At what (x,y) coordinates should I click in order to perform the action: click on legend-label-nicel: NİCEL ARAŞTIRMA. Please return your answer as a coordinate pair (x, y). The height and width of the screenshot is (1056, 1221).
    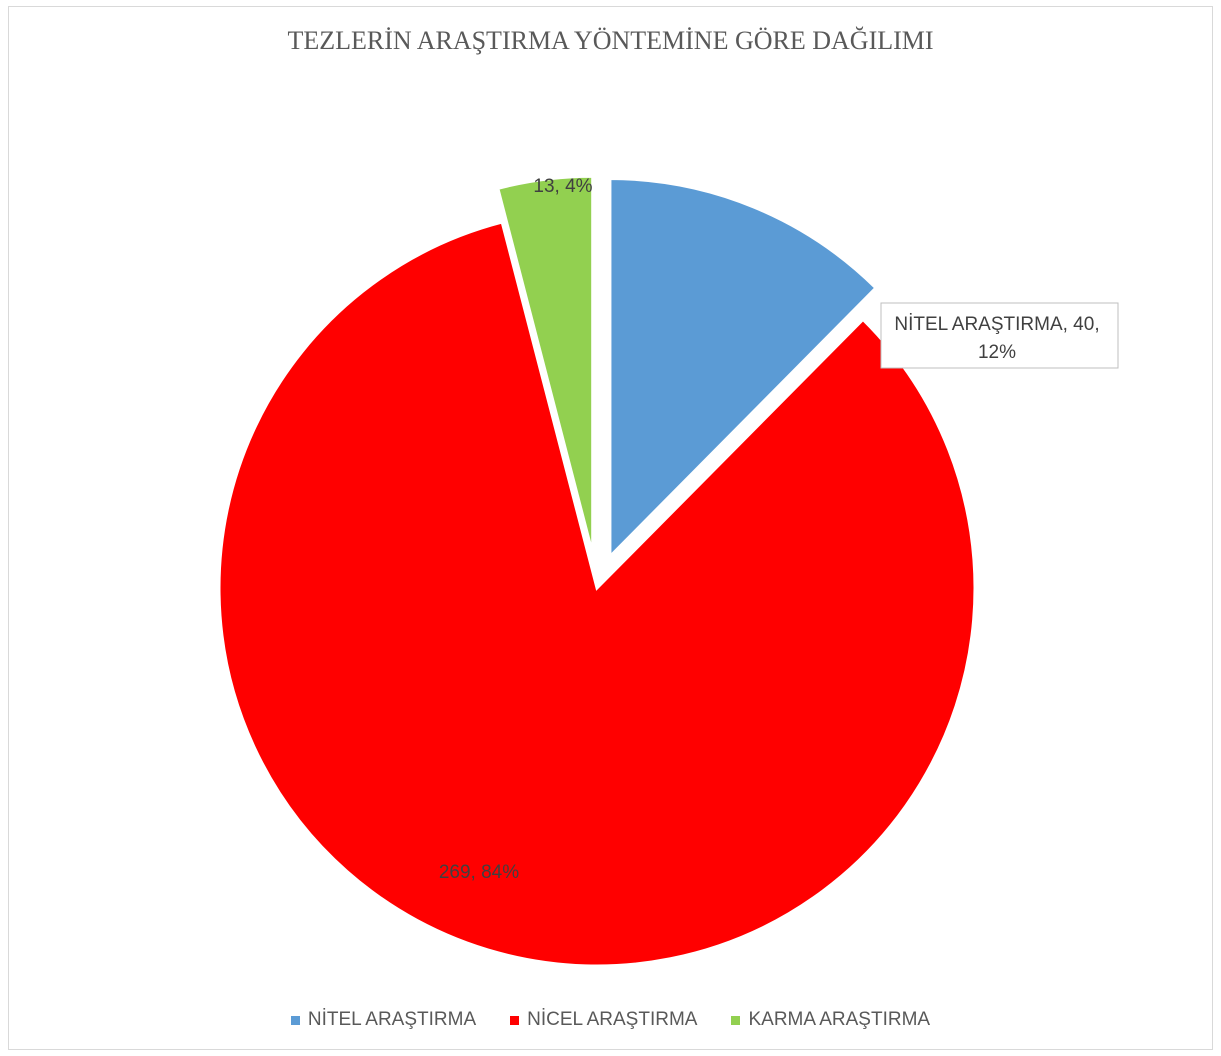
    Looking at the image, I should click on (612, 1019).